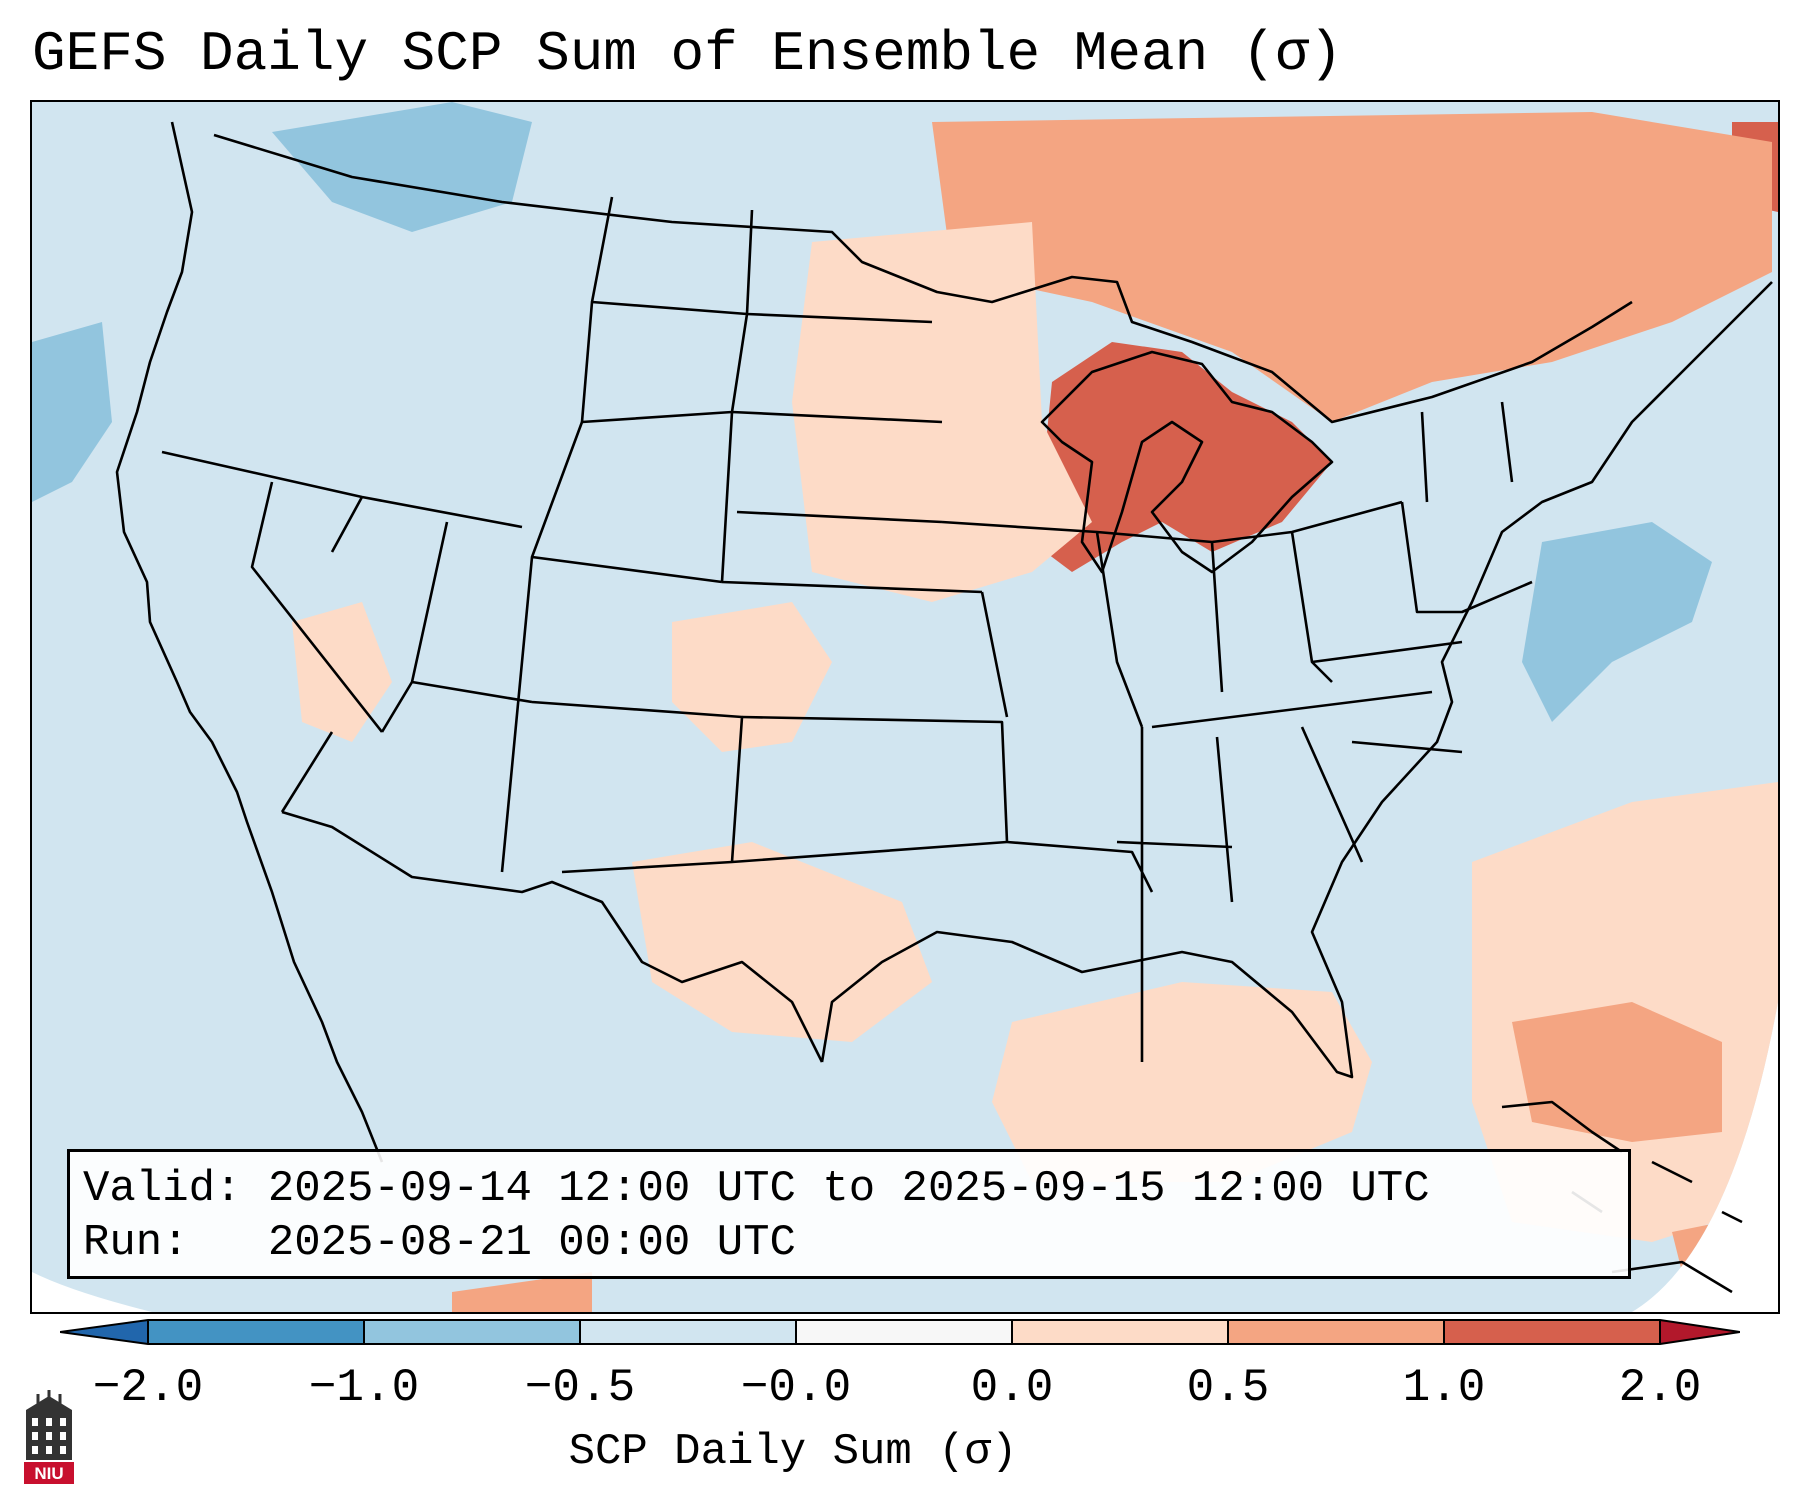 The image size is (1803, 1506). What do you see at coordinates (796, 1388) in the screenshot?
I see `colorbar-tick-label: −0.0` at bounding box center [796, 1388].